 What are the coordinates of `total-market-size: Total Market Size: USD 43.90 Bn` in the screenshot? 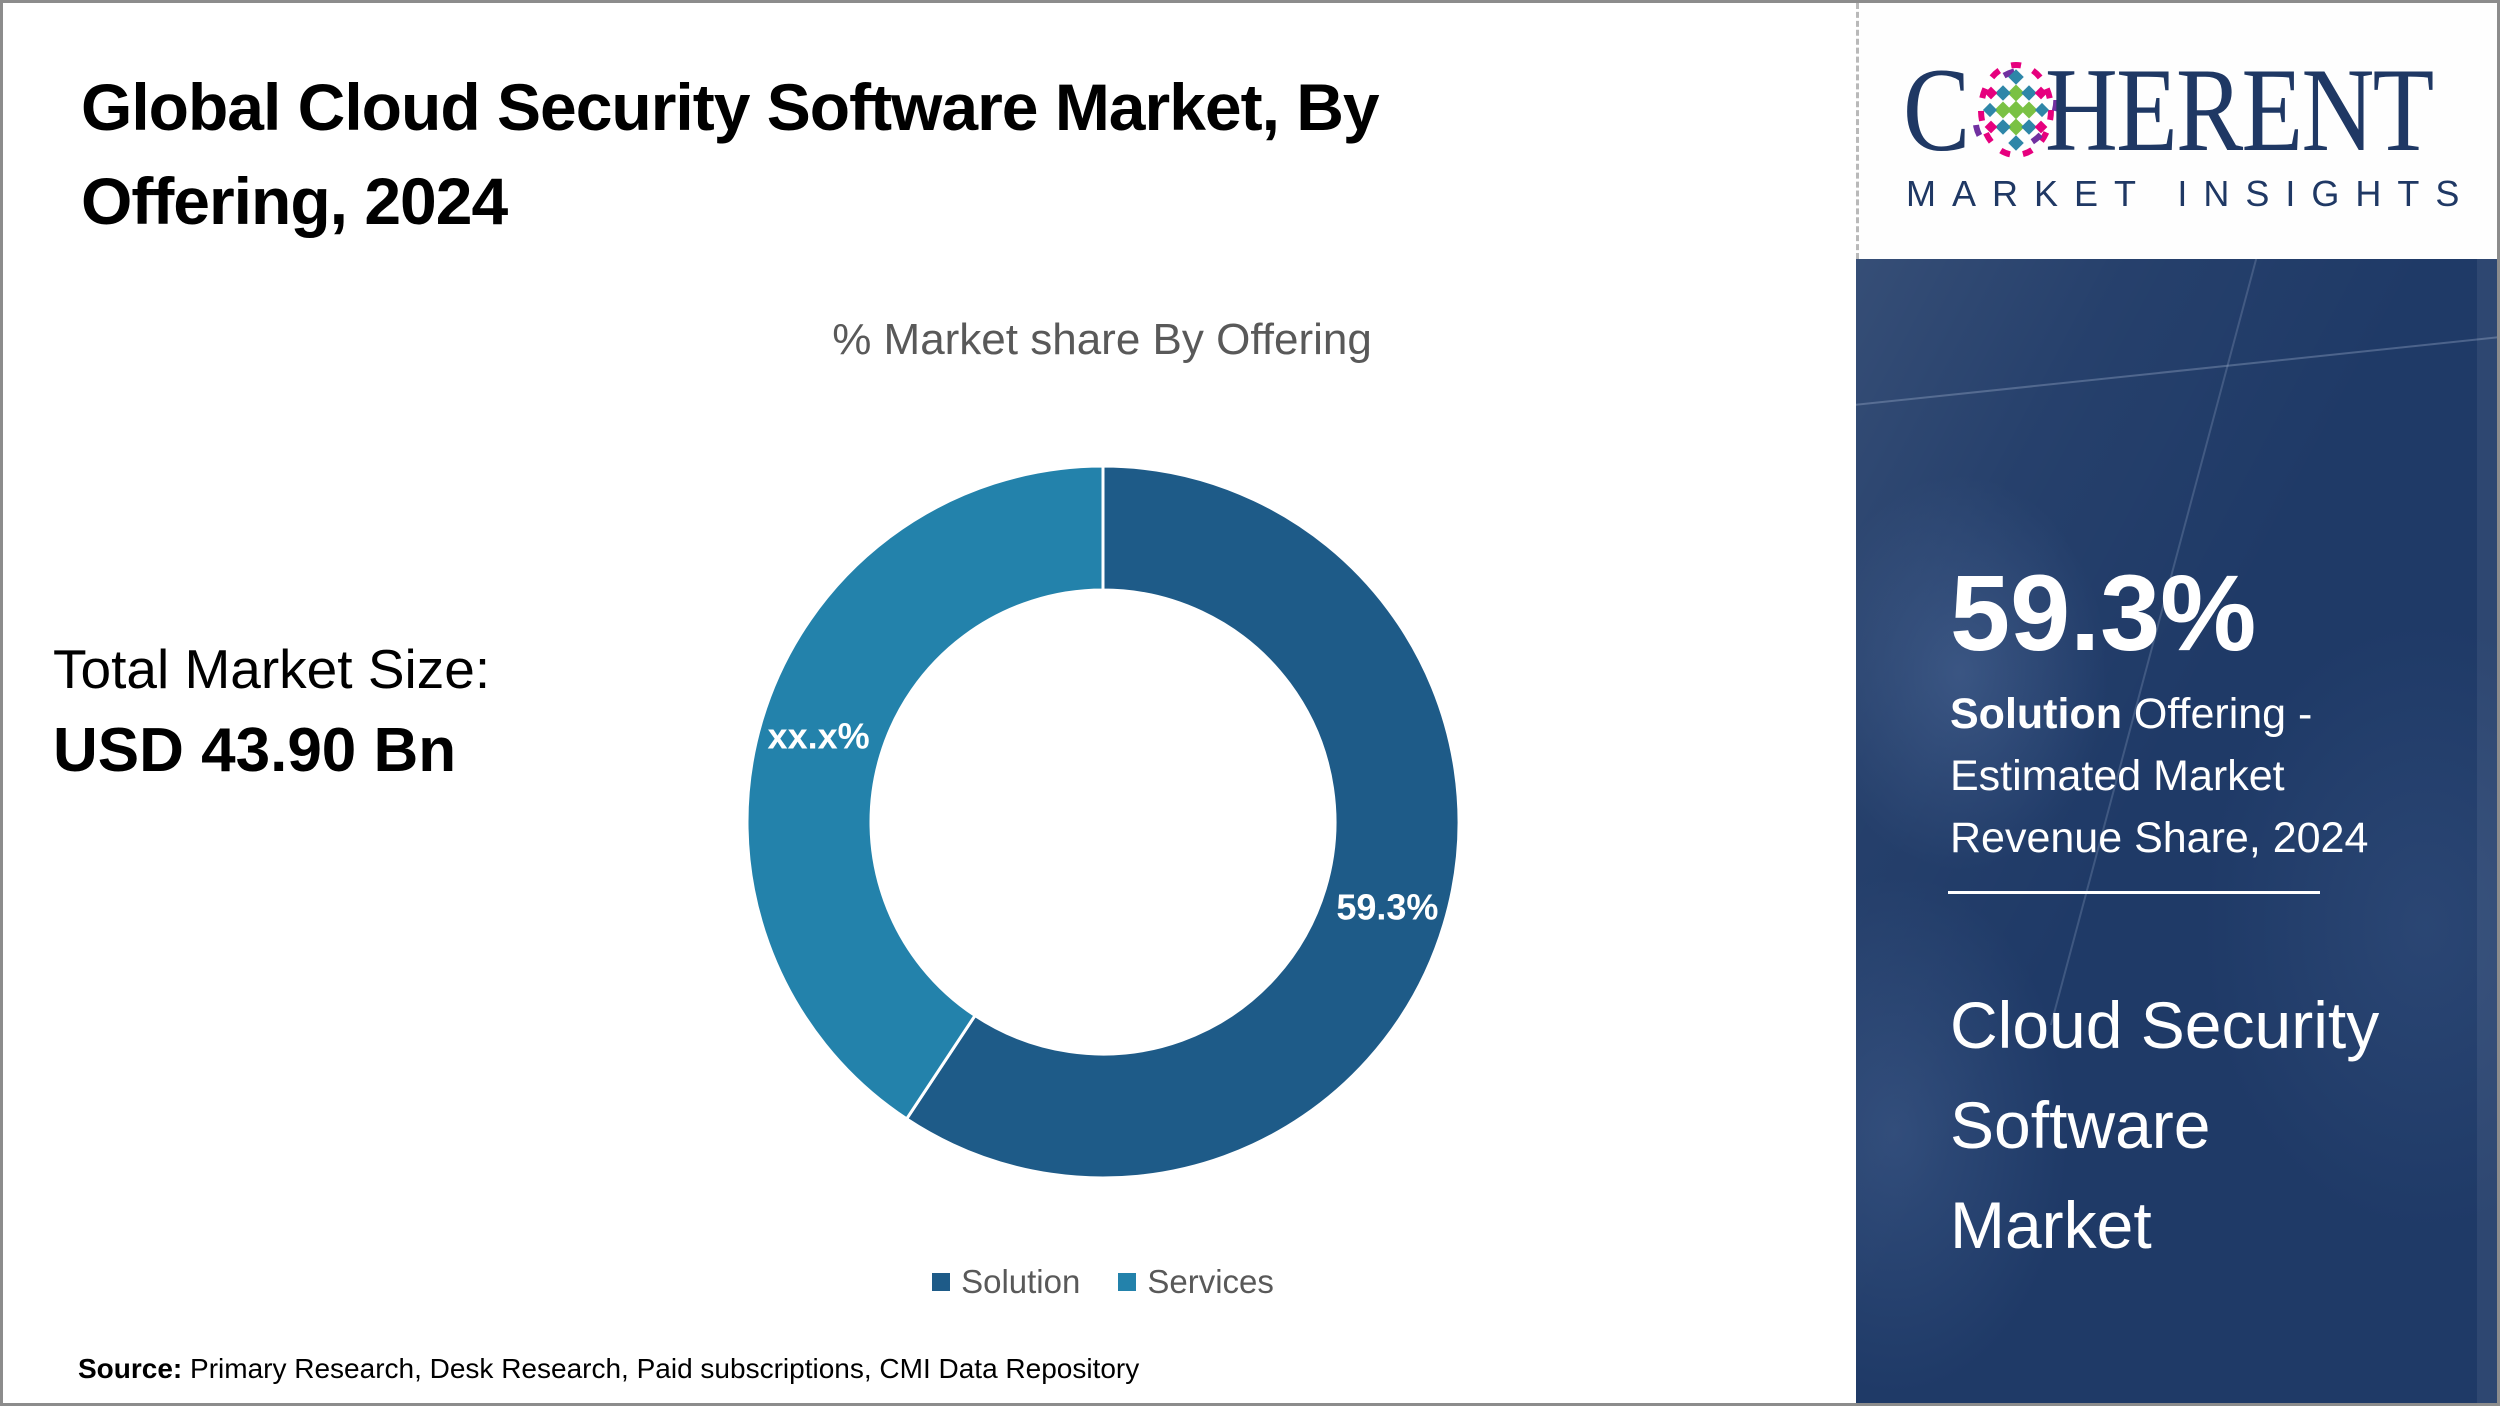 It's located at (271, 711).